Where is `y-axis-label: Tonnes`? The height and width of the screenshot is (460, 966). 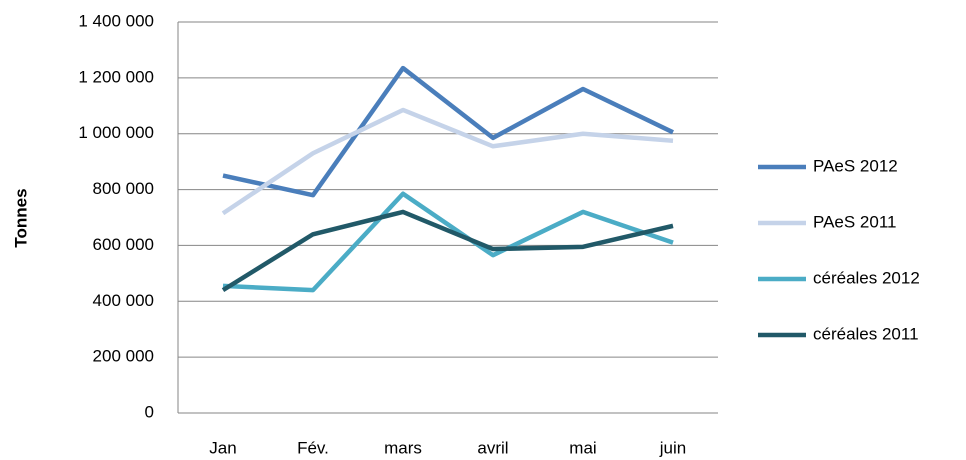
y-axis-label: Tonnes is located at coordinates (20, 217).